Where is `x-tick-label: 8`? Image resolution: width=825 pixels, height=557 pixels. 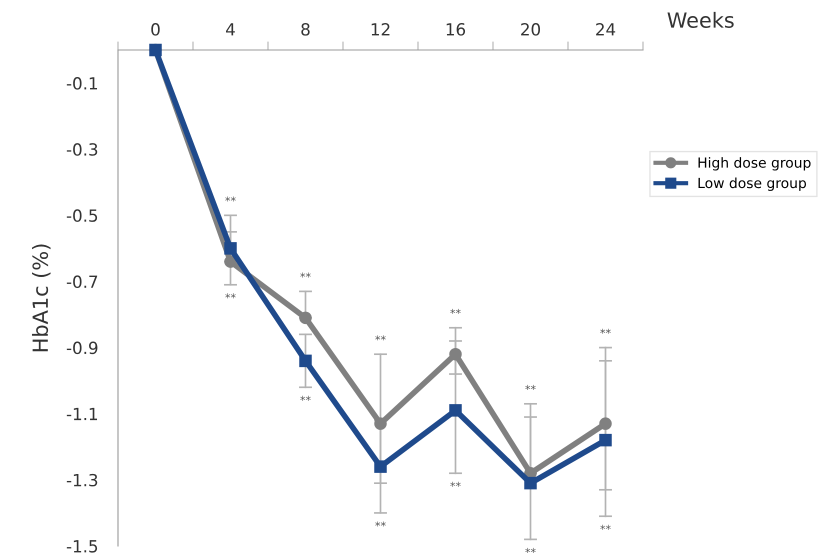
x-tick-label: 8 is located at coordinates (305, 29).